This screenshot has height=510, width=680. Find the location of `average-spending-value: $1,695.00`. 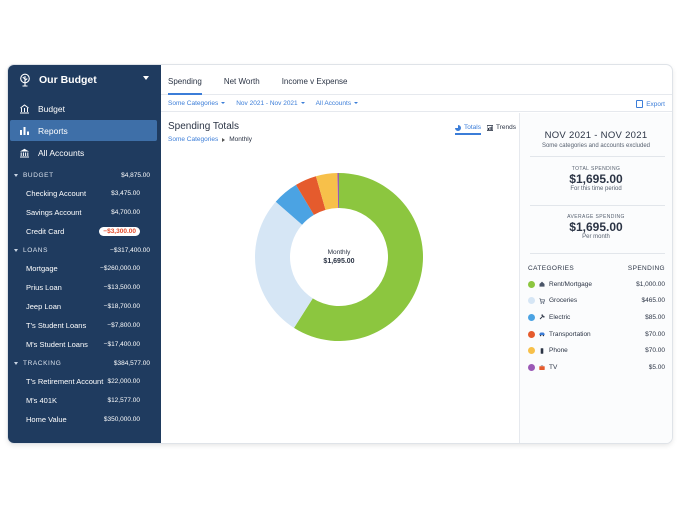

average-spending-value: $1,695.00 is located at coordinates (596, 227).